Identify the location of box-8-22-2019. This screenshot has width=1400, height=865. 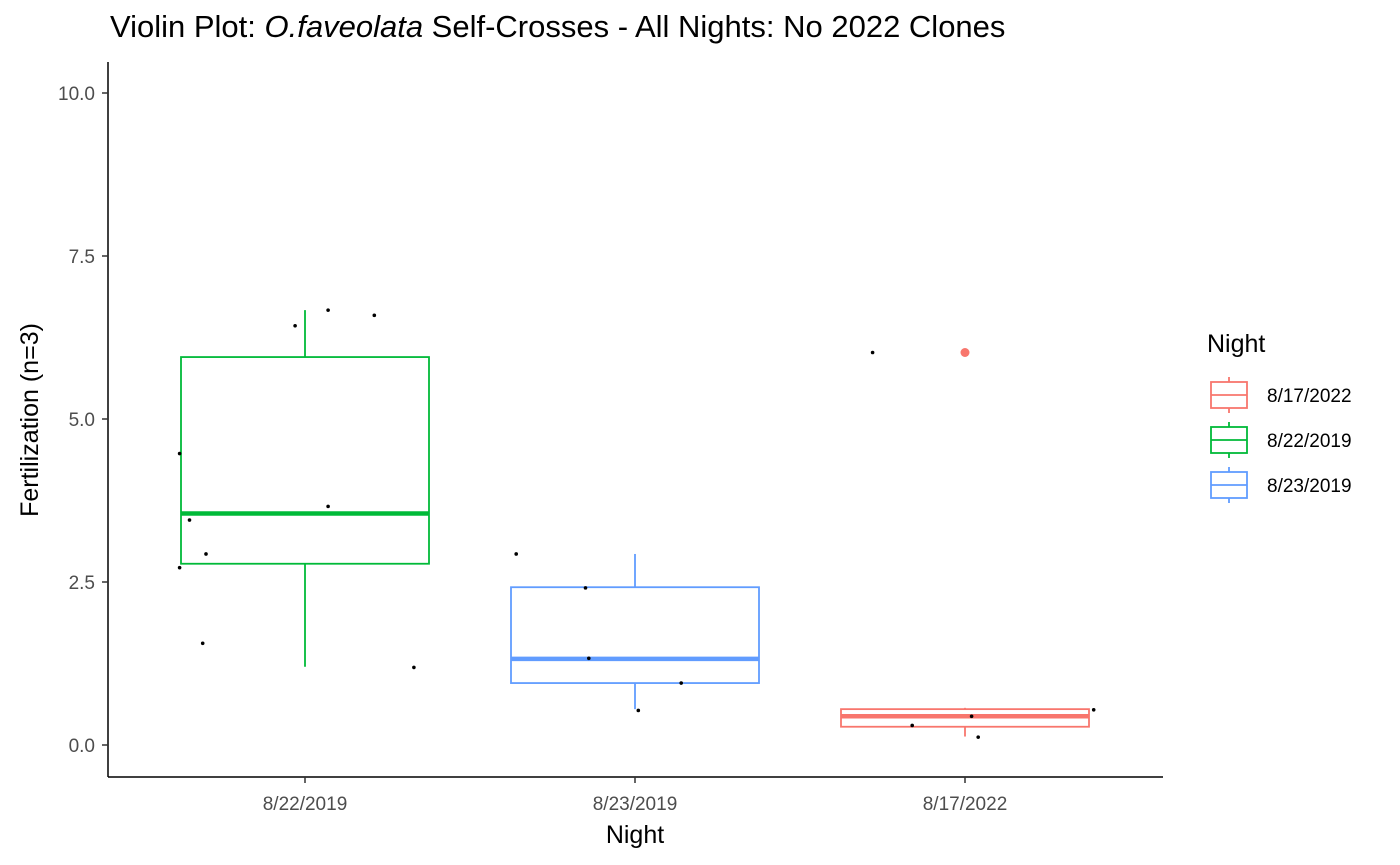
(305, 488).